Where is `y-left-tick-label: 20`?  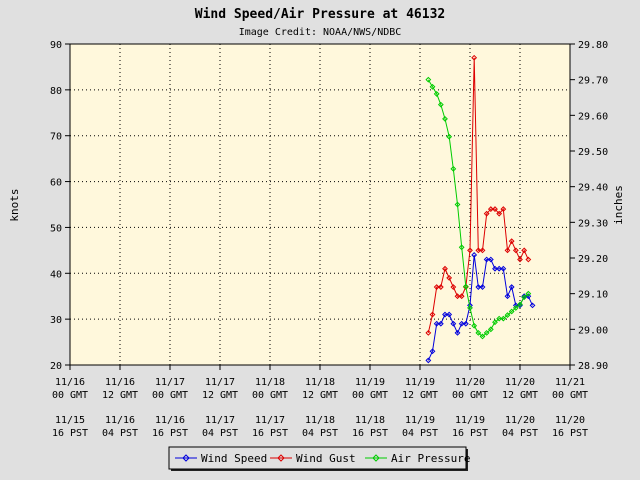
y-left-tick-label: 20 is located at coordinates (56, 366).